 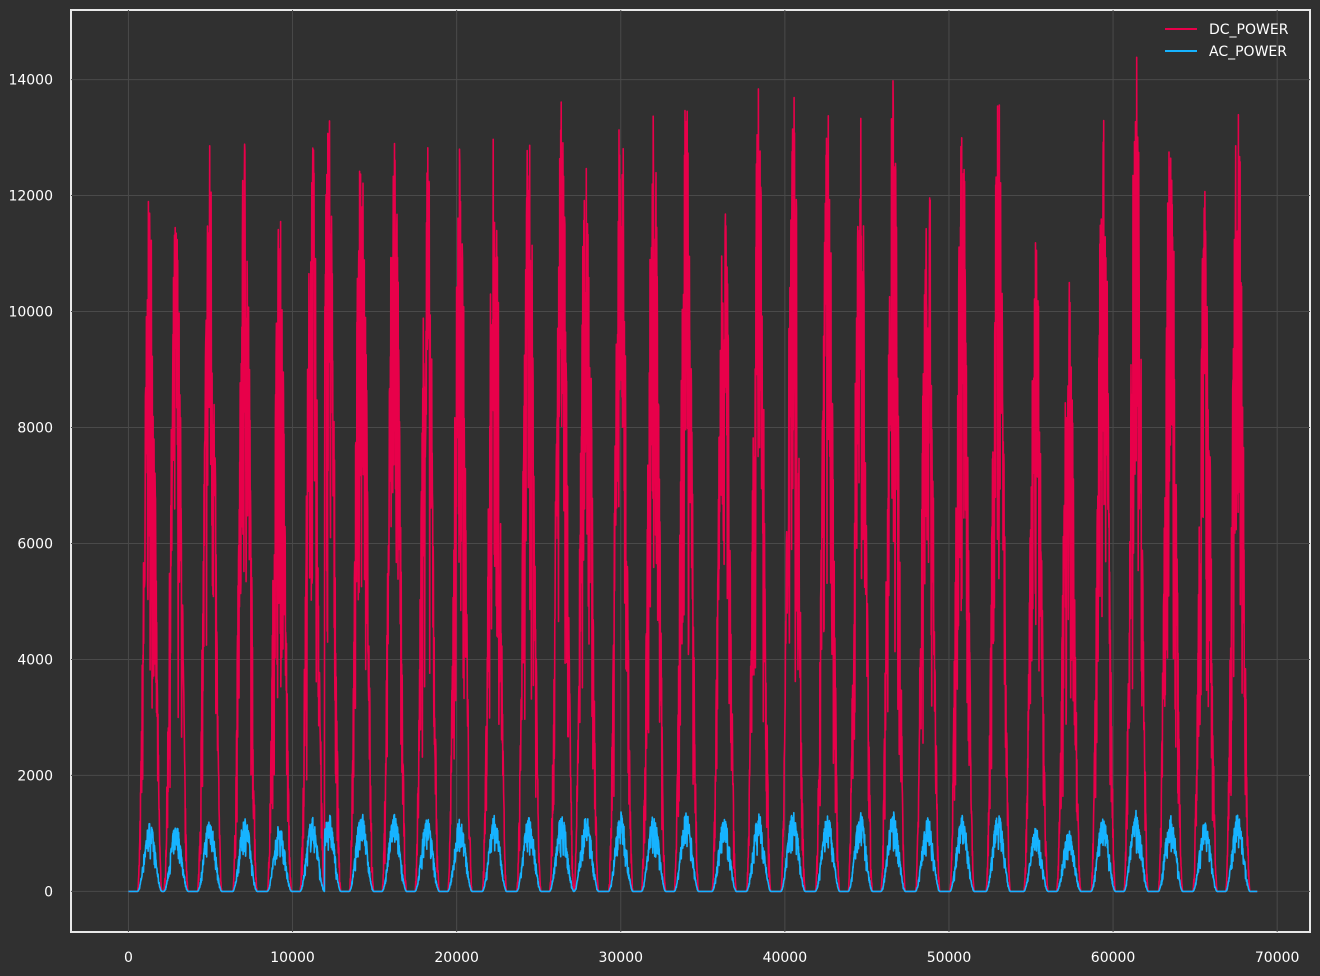 I want to click on x-tick-label: 40000, so click(x=785, y=958).